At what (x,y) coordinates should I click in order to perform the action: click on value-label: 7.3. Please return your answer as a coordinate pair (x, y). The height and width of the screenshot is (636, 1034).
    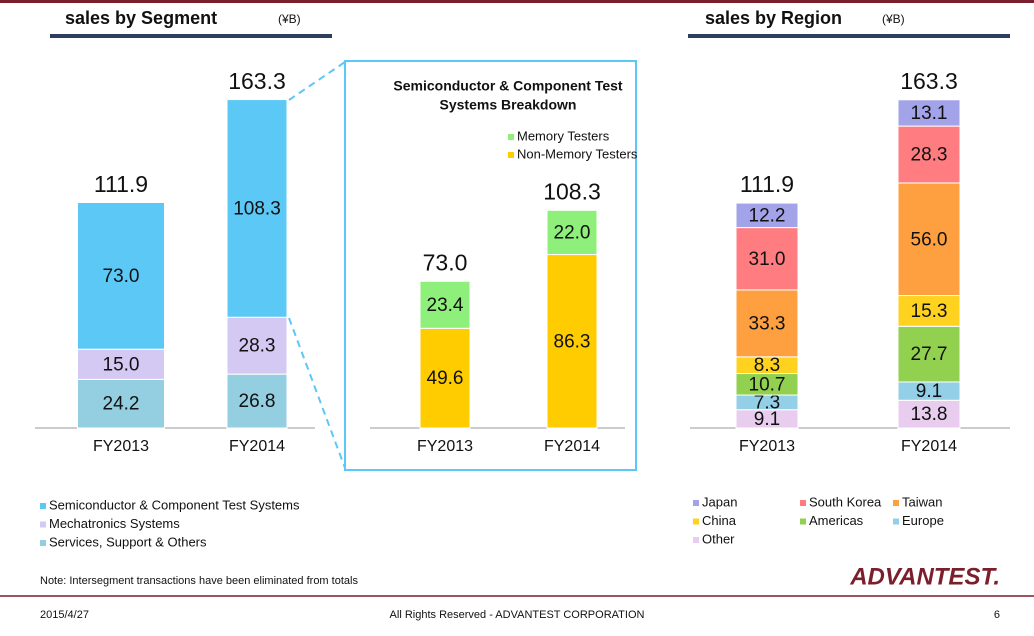
    Looking at the image, I should click on (767, 402).